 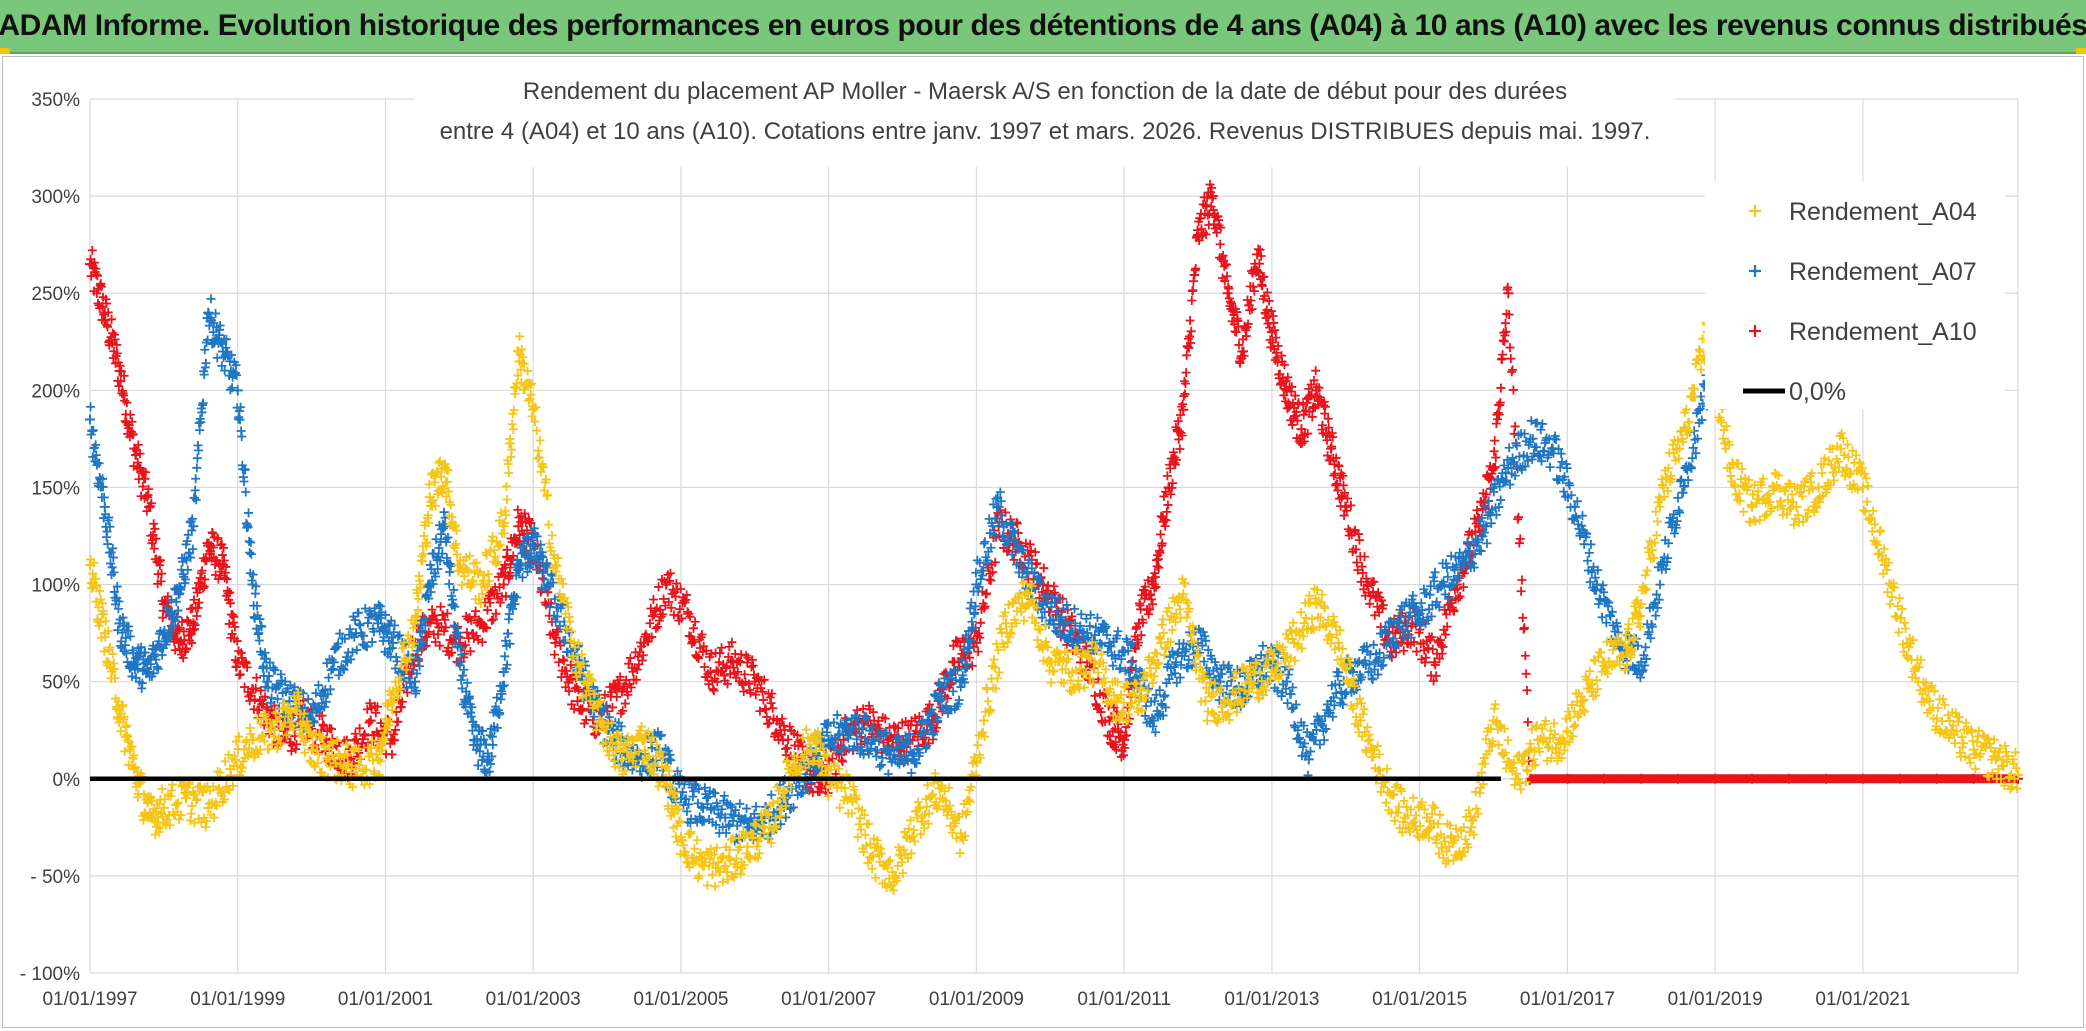 What do you see at coordinates (680, 999) in the screenshot?
I see `x-tick-label: 01/01/2005` at bounding box center [680, 999].